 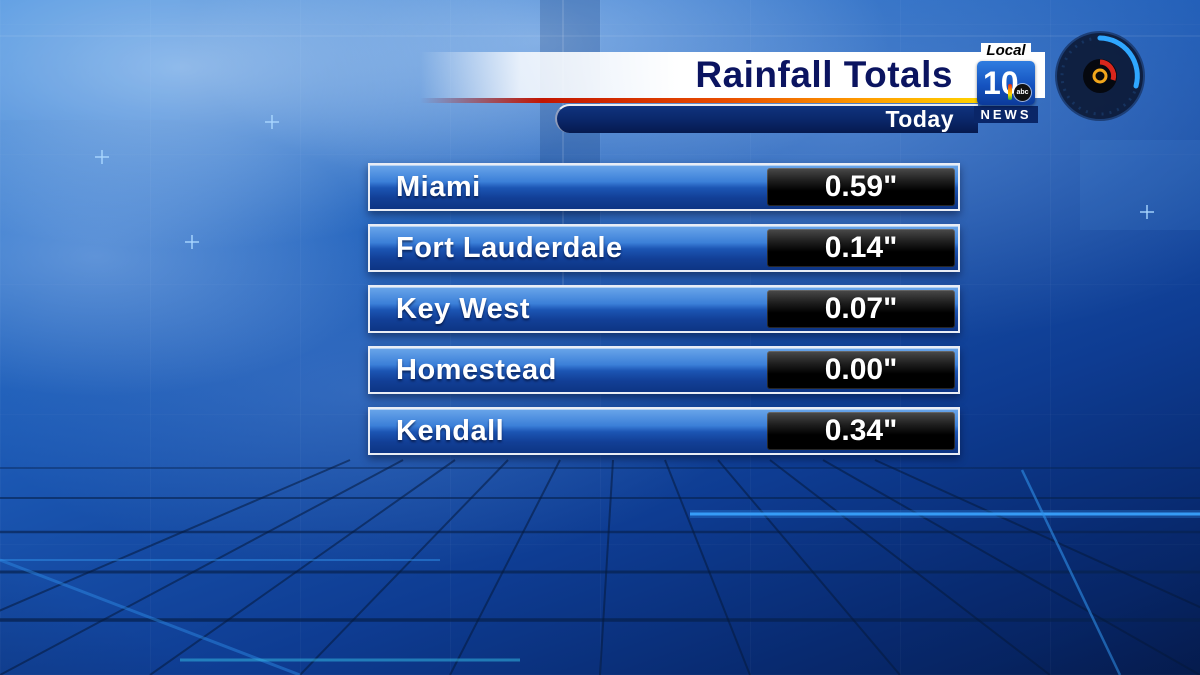 I want to click on page-title: Rainfall Totals, so click(x=824, y=74).